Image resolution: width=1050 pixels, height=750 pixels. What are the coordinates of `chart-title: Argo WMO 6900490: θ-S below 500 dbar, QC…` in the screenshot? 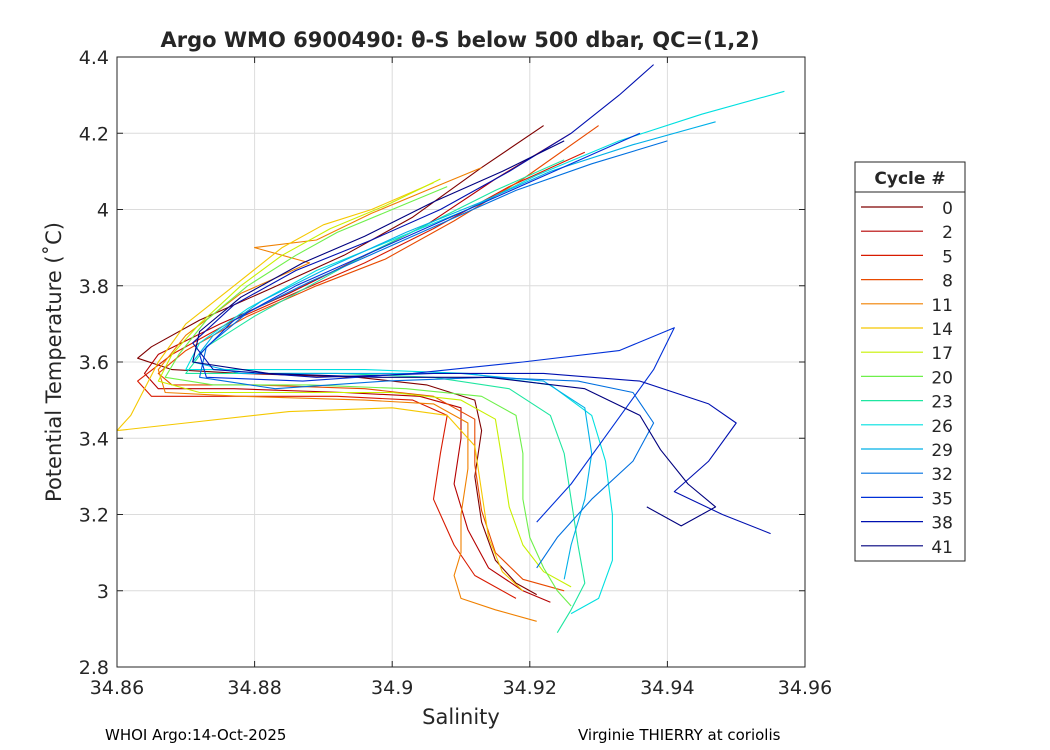 It's located at (460, 40).